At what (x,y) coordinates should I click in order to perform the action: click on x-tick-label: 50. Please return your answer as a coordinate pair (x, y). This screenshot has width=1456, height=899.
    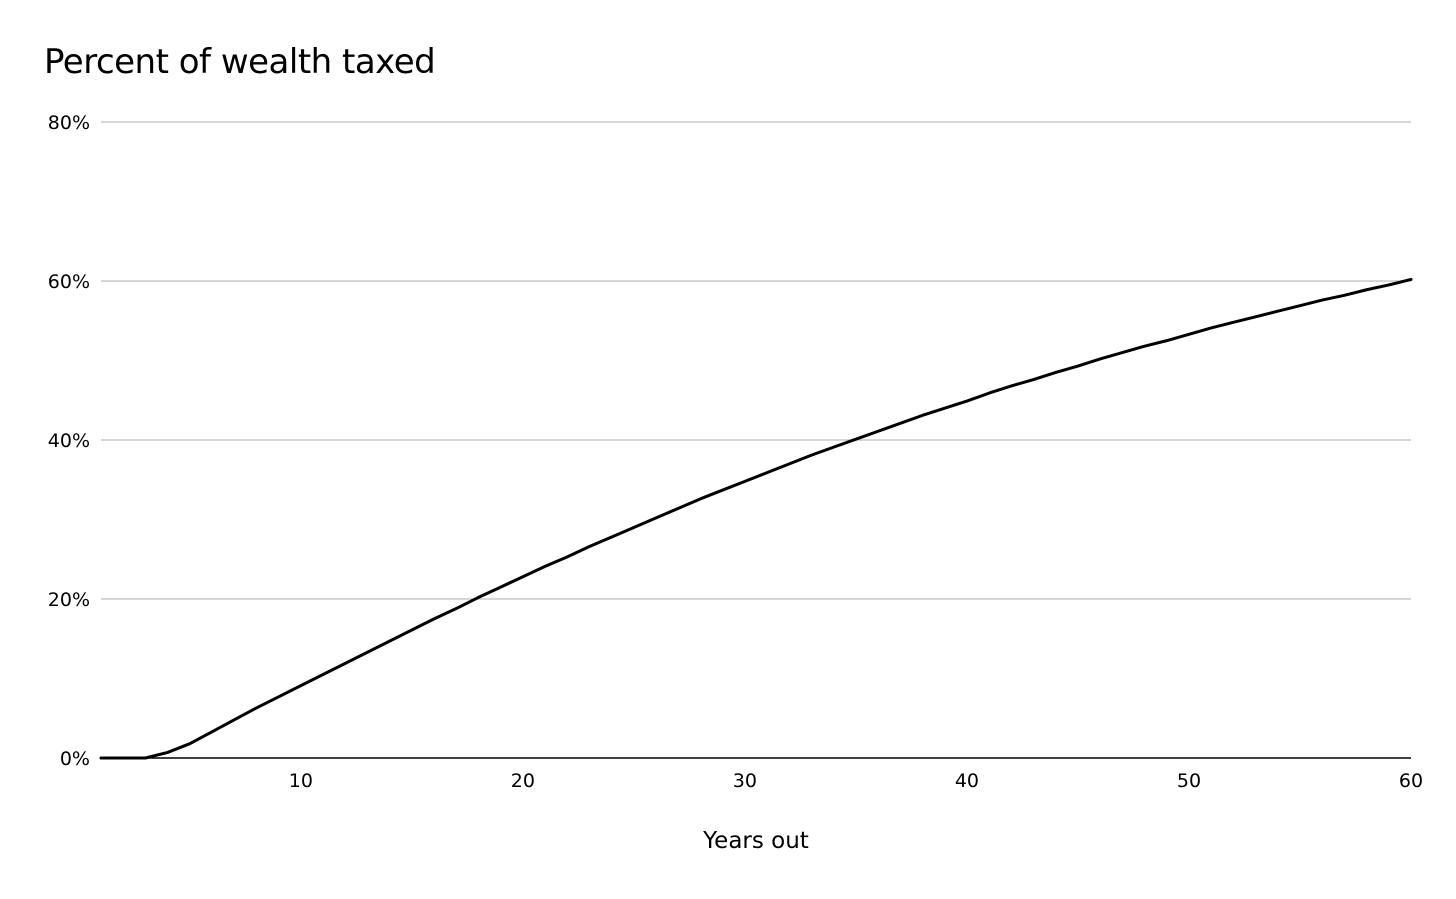
    Looking at the image, I should click on (1189, 781).